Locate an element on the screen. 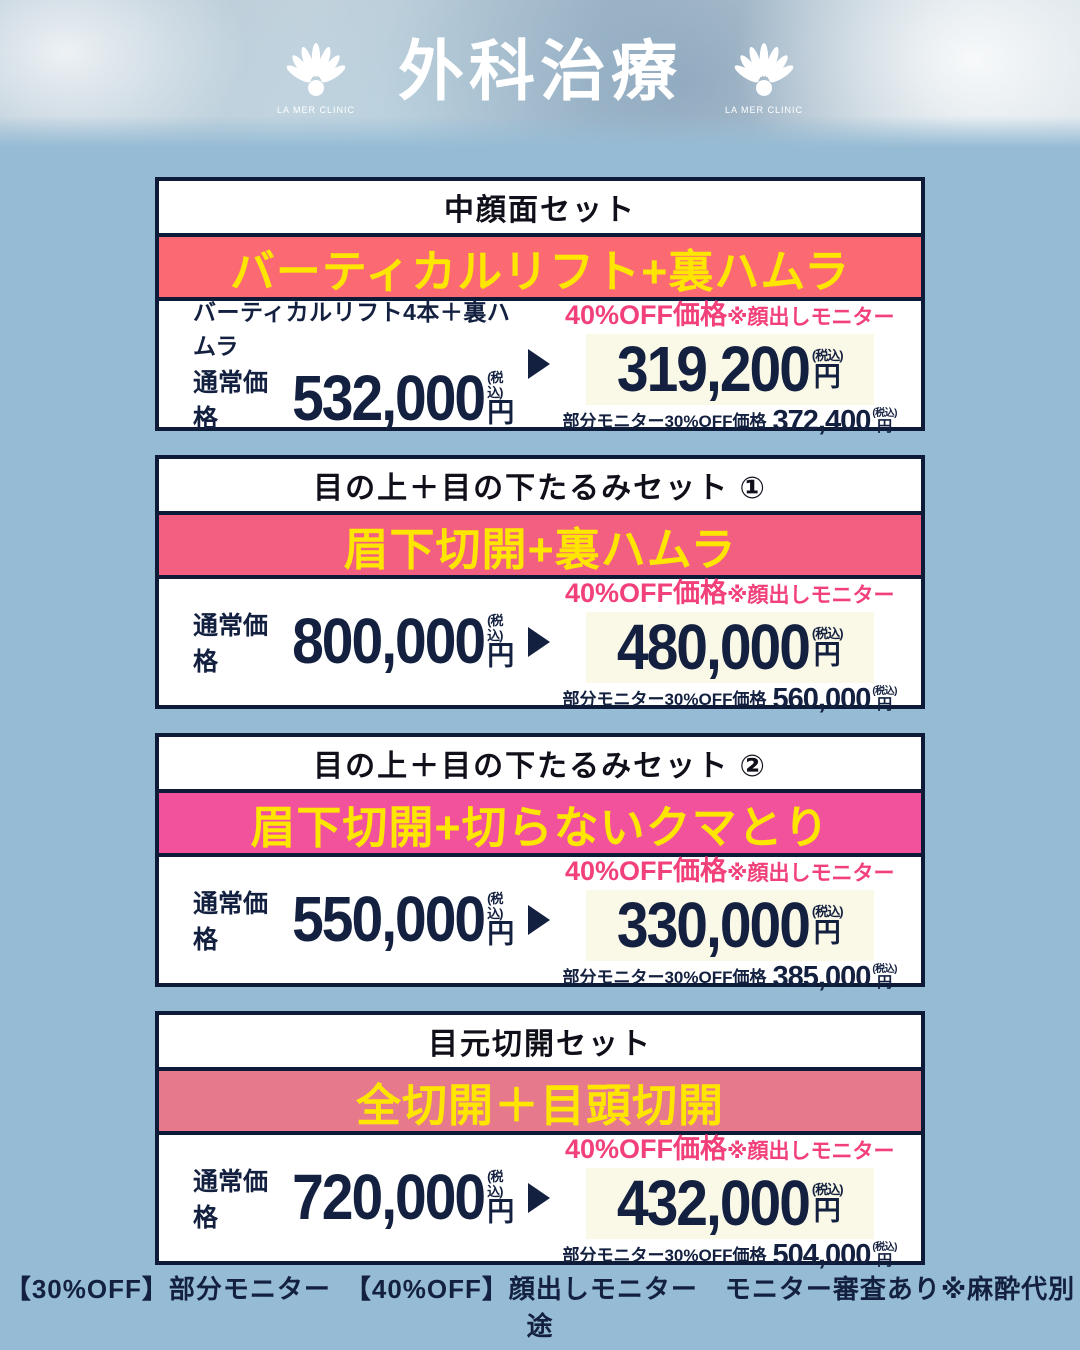 The width and height of the screenshot is (1080, 1350). partial-monitor-price: 部分モニター30%OFF価格 560,000 (税込) 円 is located at coordinates (729, 698).